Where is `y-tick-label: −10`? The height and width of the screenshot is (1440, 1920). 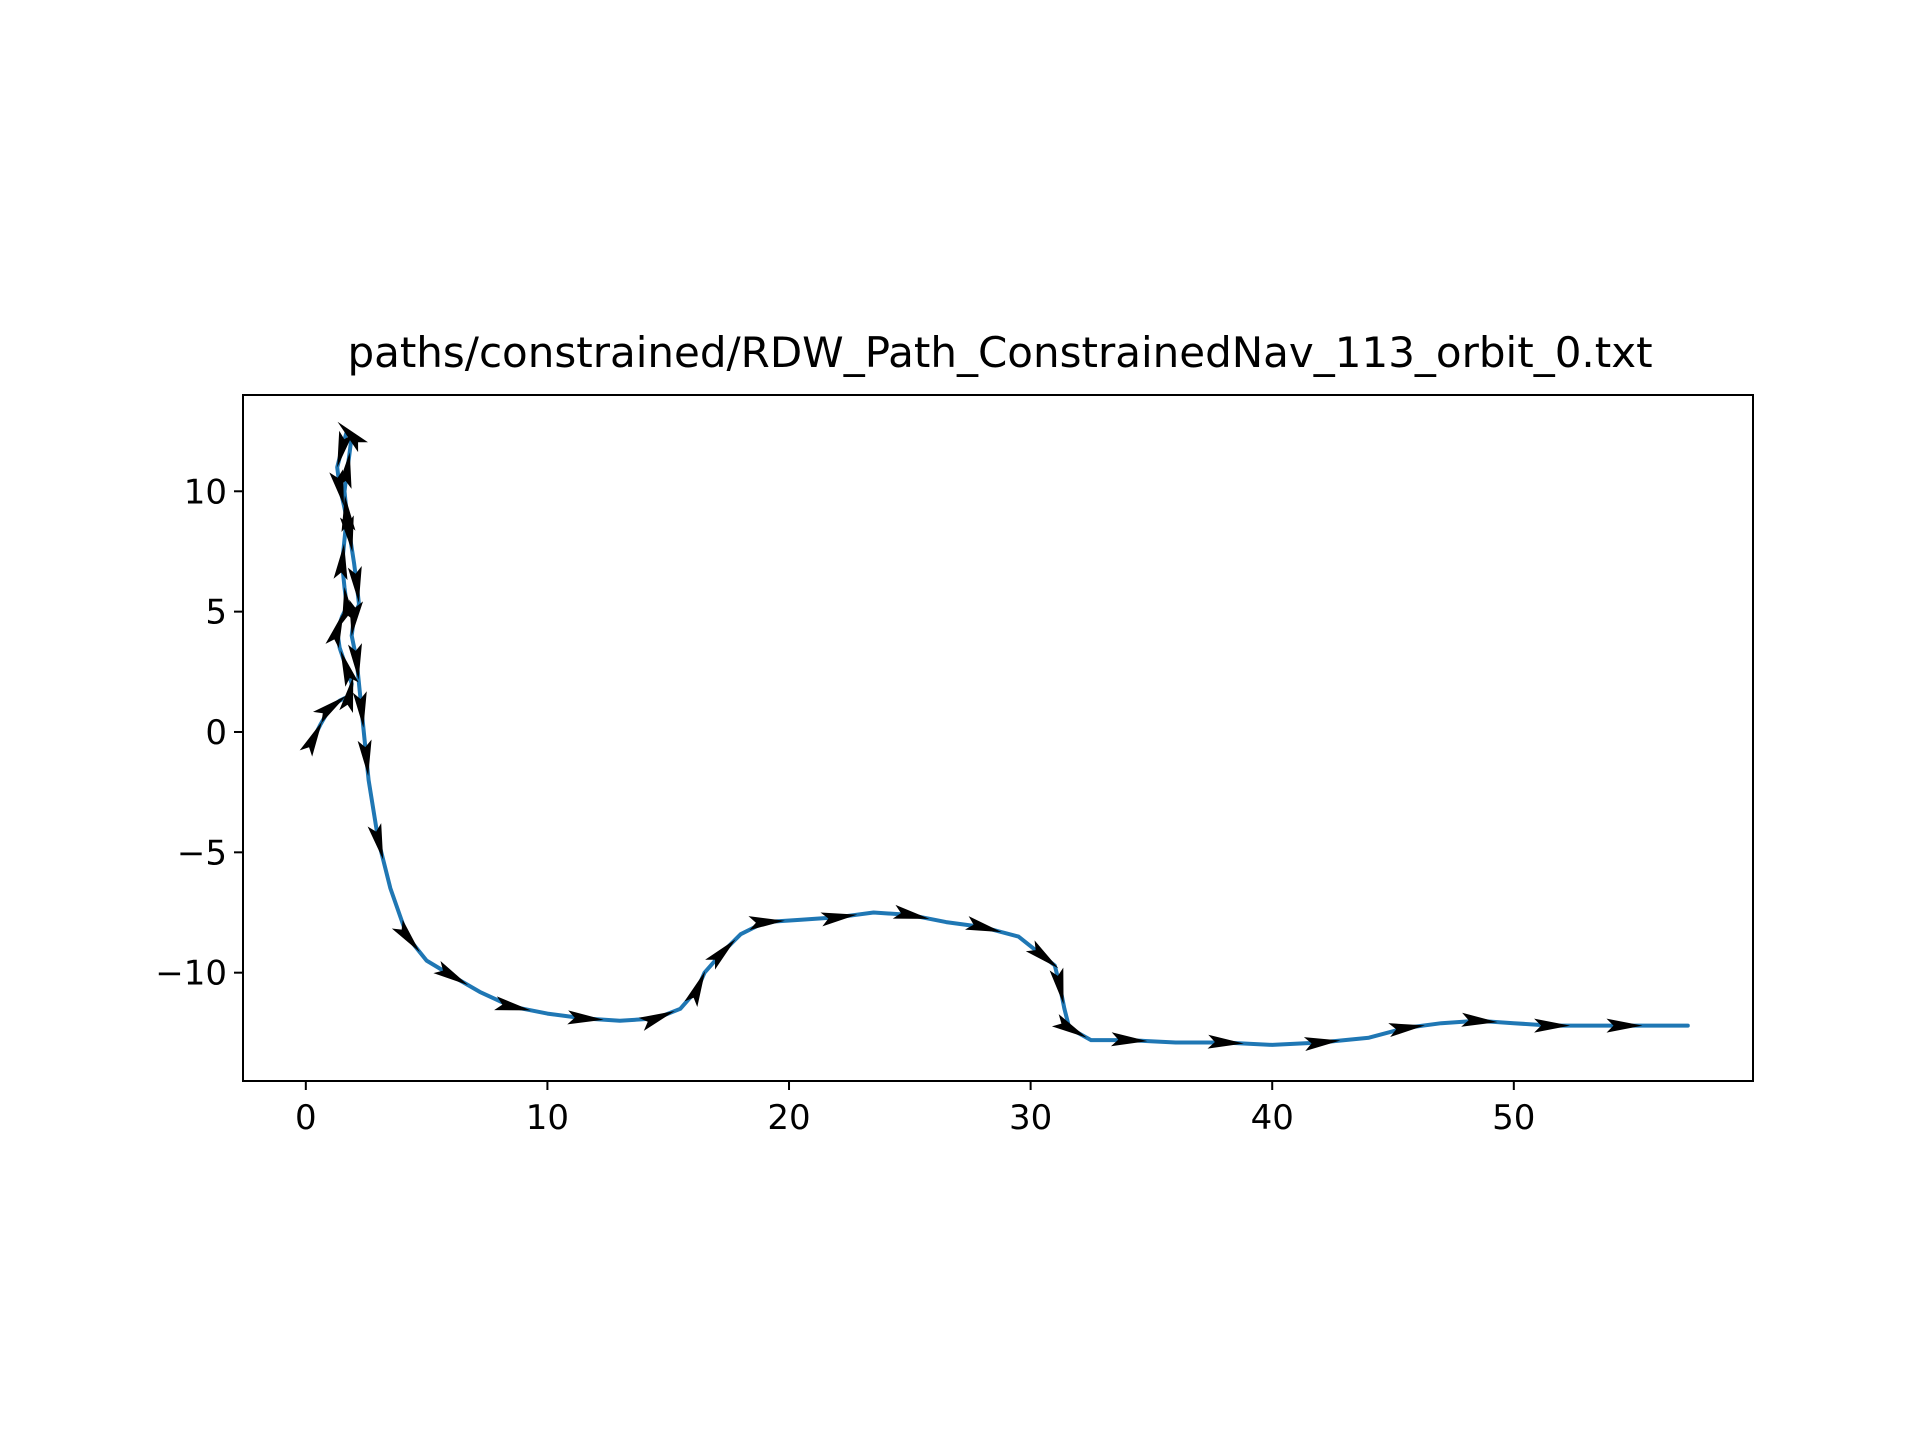
y-tick-label: −10 is located at coordinates (191, 974).